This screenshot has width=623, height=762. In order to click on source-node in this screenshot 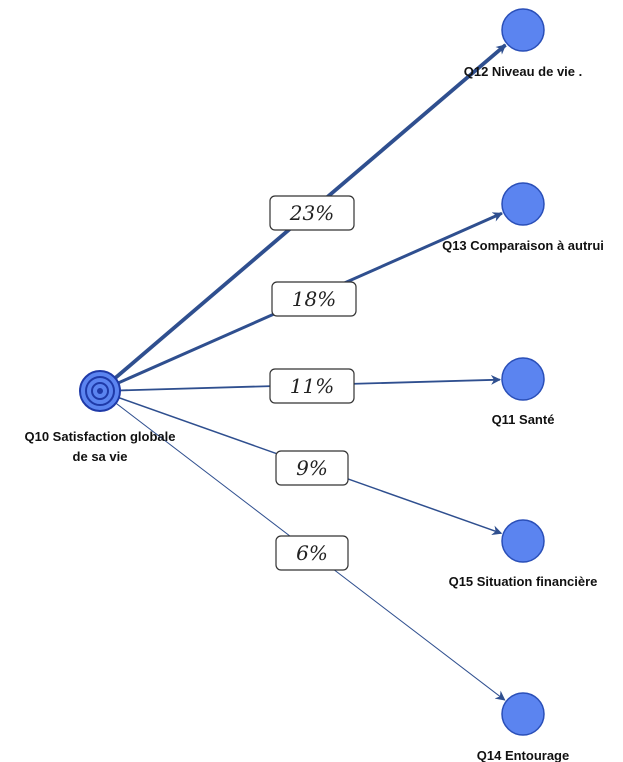, I will do `click(100, 391)`.